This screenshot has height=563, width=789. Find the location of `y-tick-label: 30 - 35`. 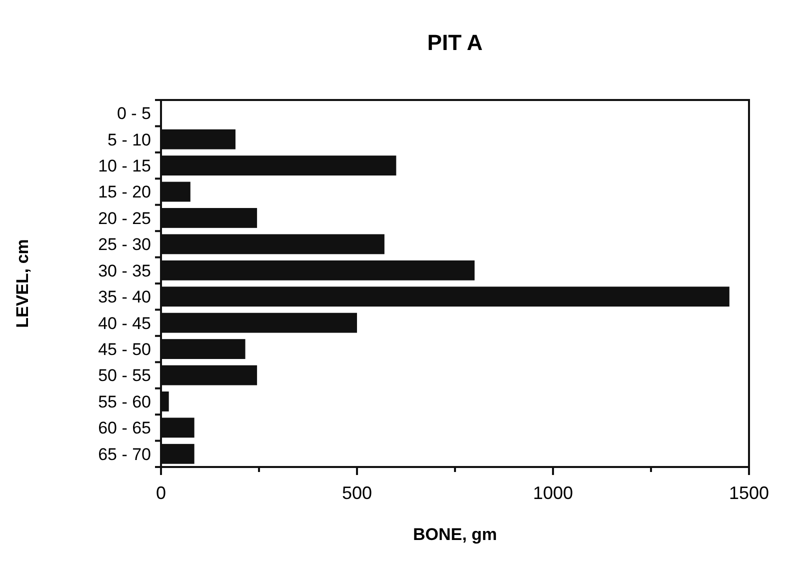

y-tick-label: 30 - 35 is located at coordinates (124, 270).